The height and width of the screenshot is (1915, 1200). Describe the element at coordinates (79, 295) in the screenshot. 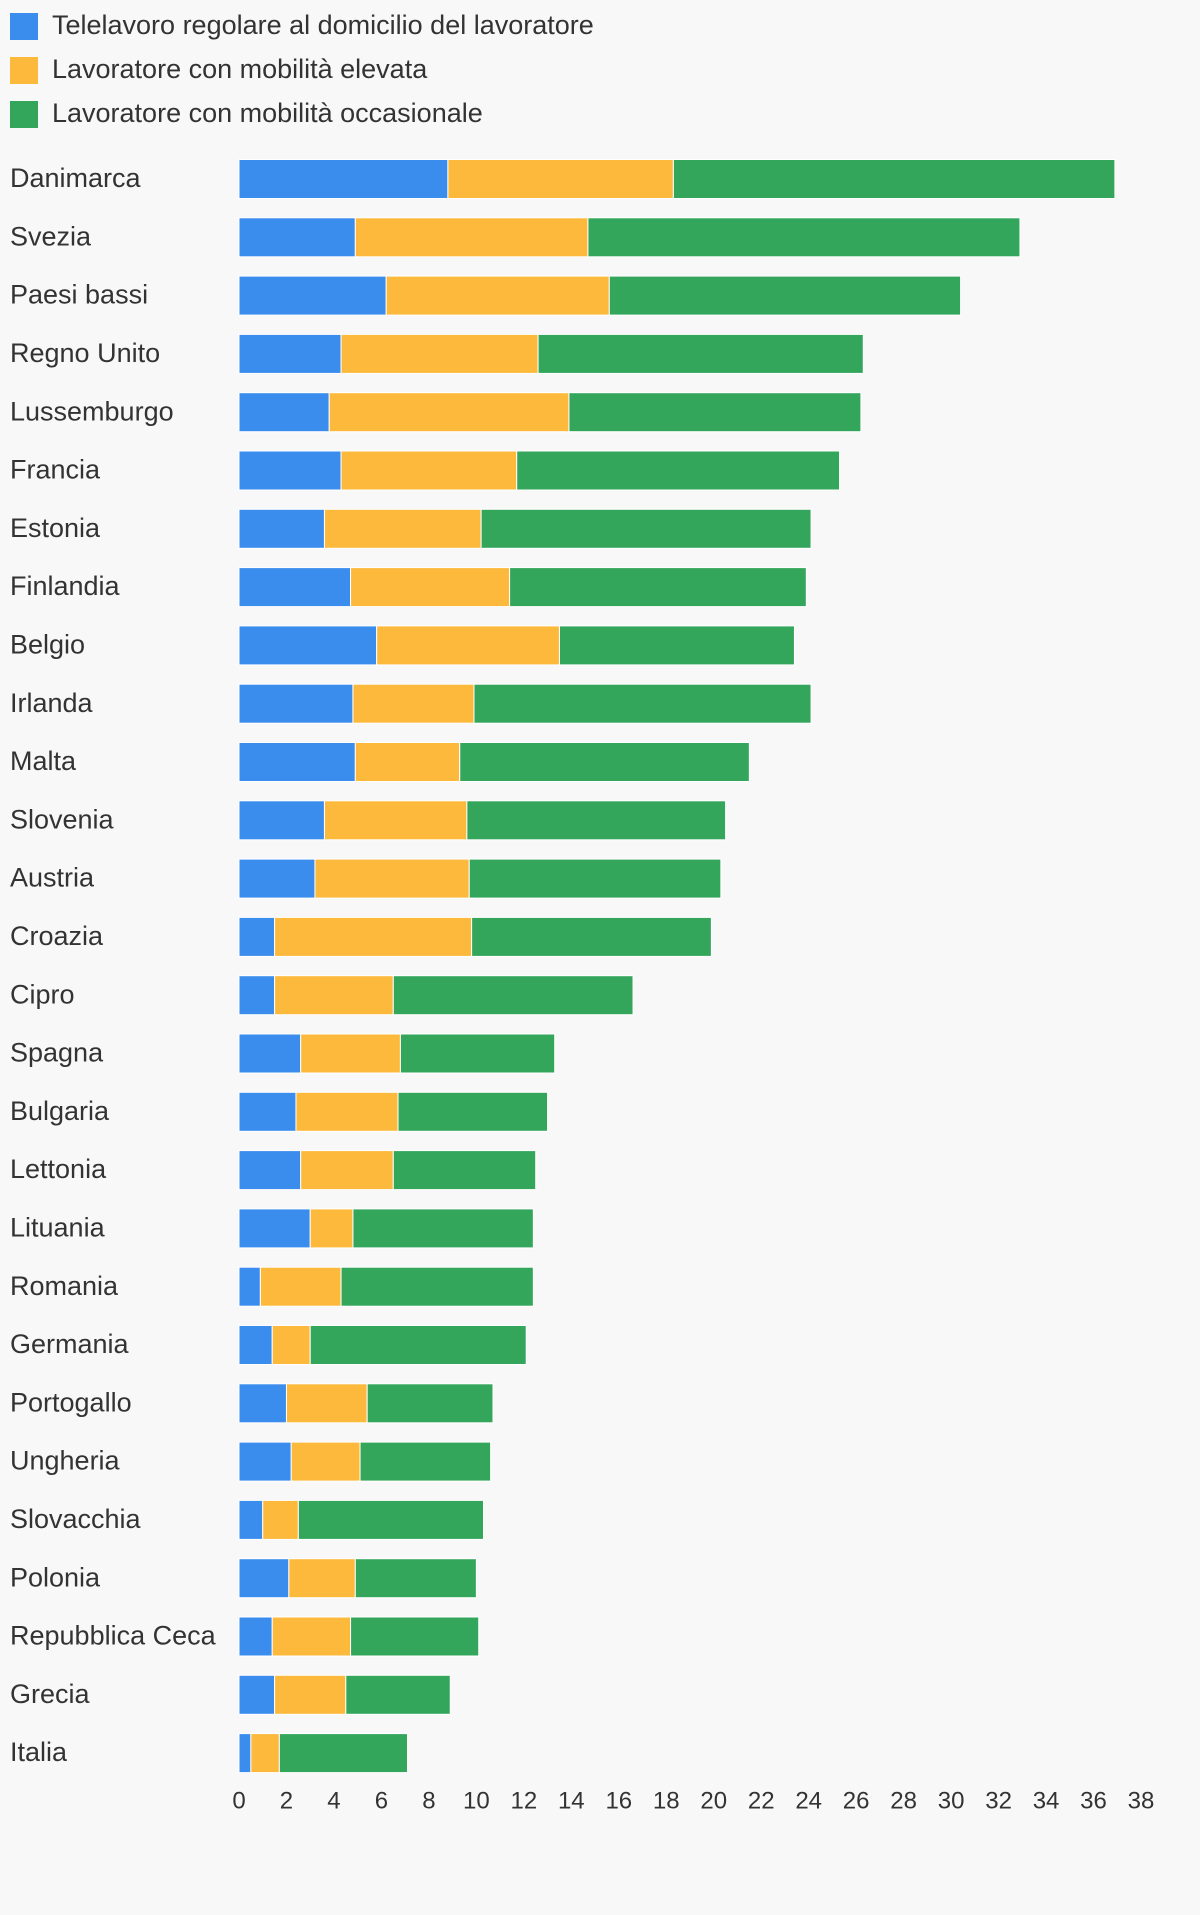

I see `category-label: Paesi bassi` at that location.